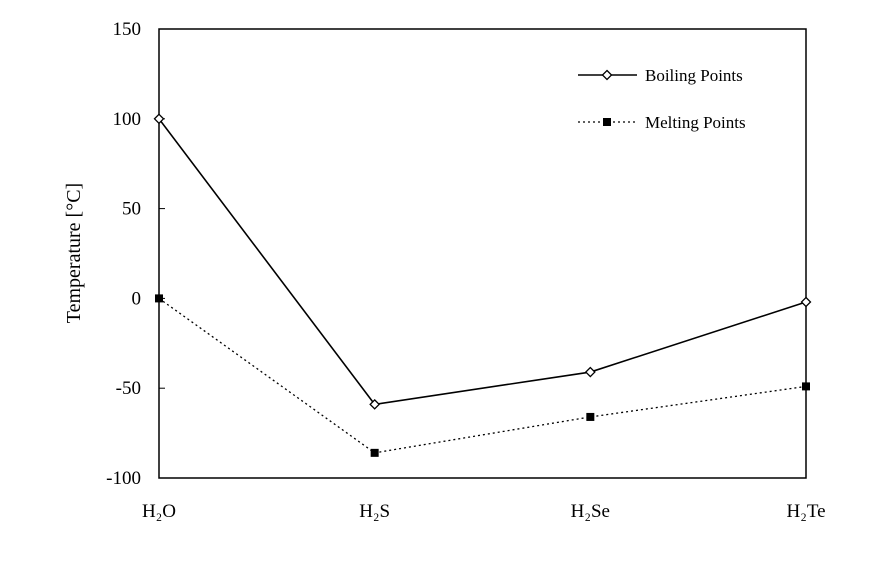 The image size is (878, 578). I want to click on y-tick-label: -50, so click(128, 388).